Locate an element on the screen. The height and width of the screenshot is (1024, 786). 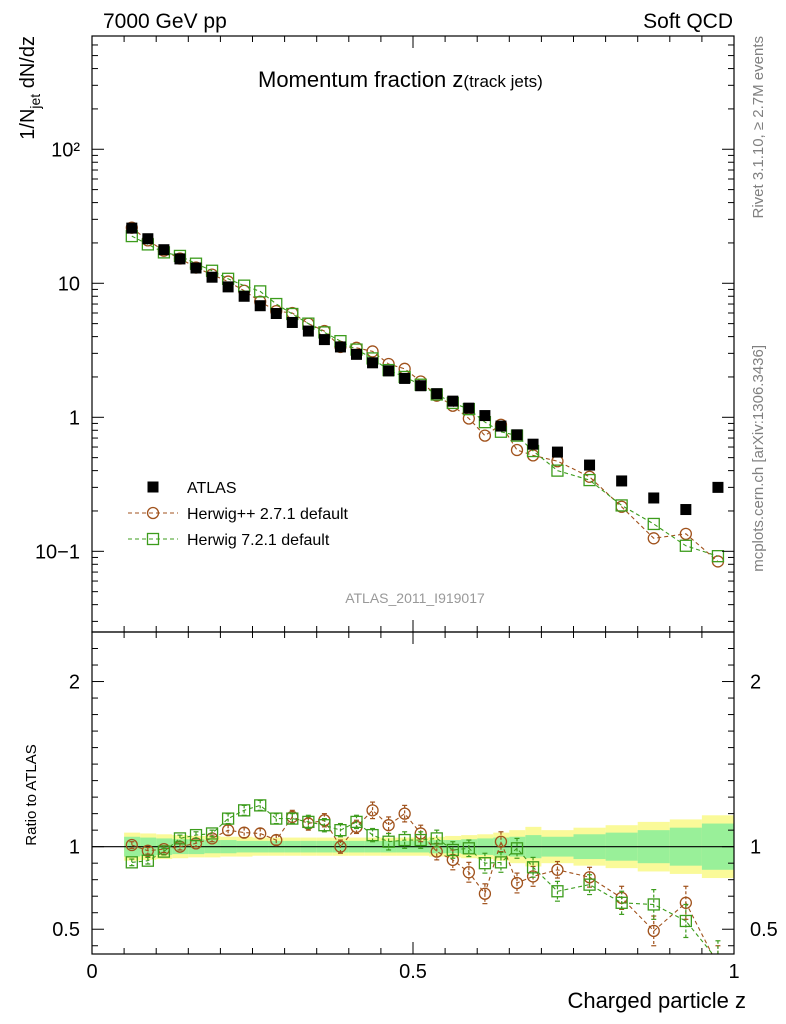
y-tick-label: 10−1 is located at coordinates (57, 552).